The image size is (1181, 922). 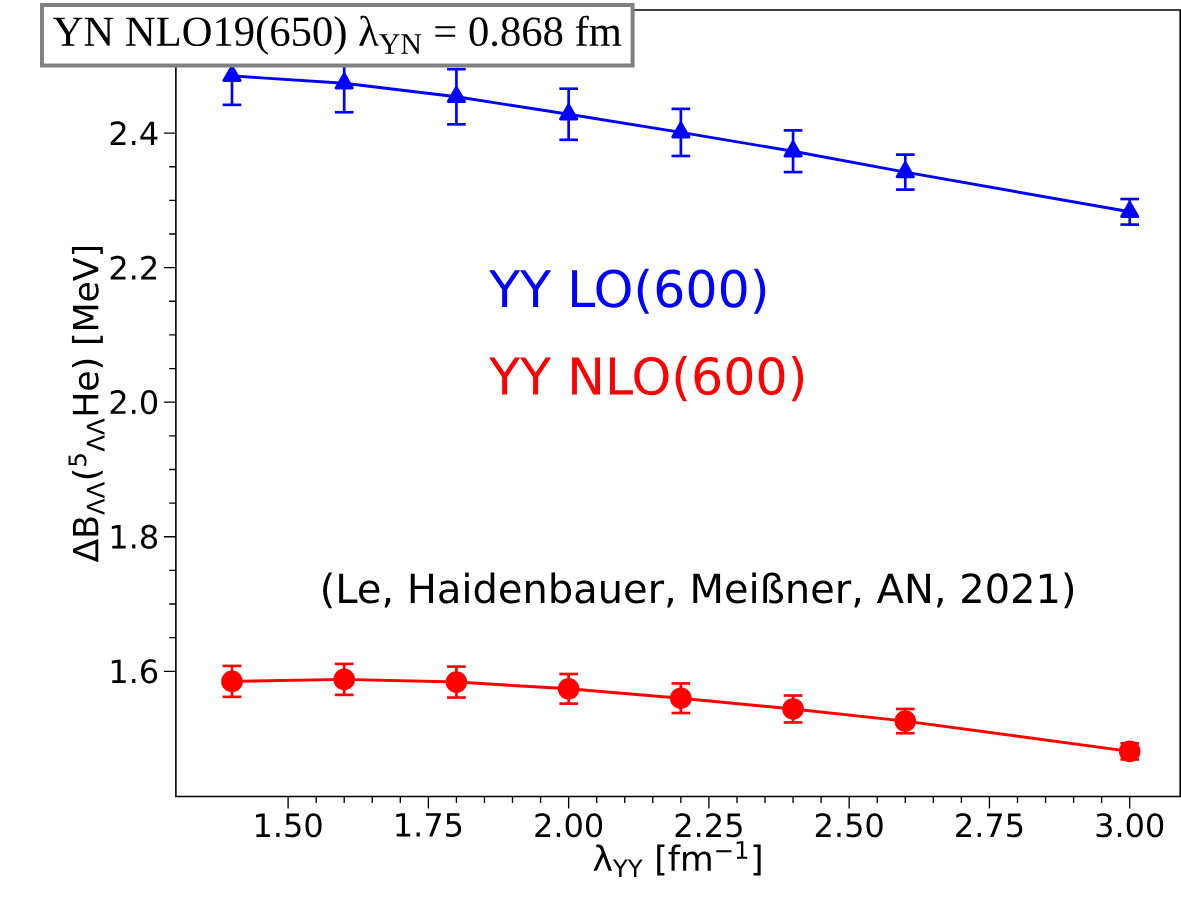 What do you see at coordinates (627, 291) in the screenshot?
I see `text: YY LO(600)` at bounding box center [627, 291].